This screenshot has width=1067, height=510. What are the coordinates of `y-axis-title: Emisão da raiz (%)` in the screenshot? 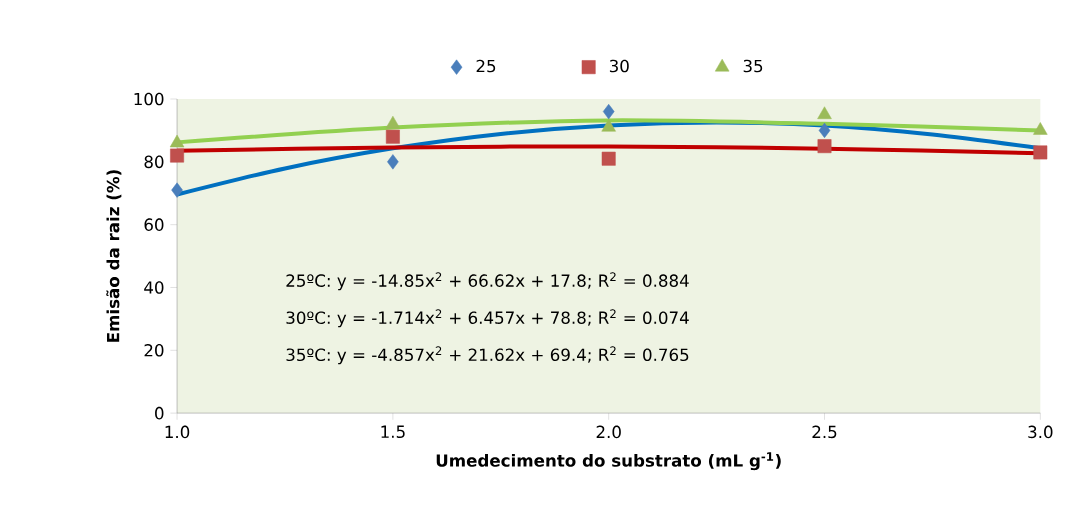 It's located at (114, 256).